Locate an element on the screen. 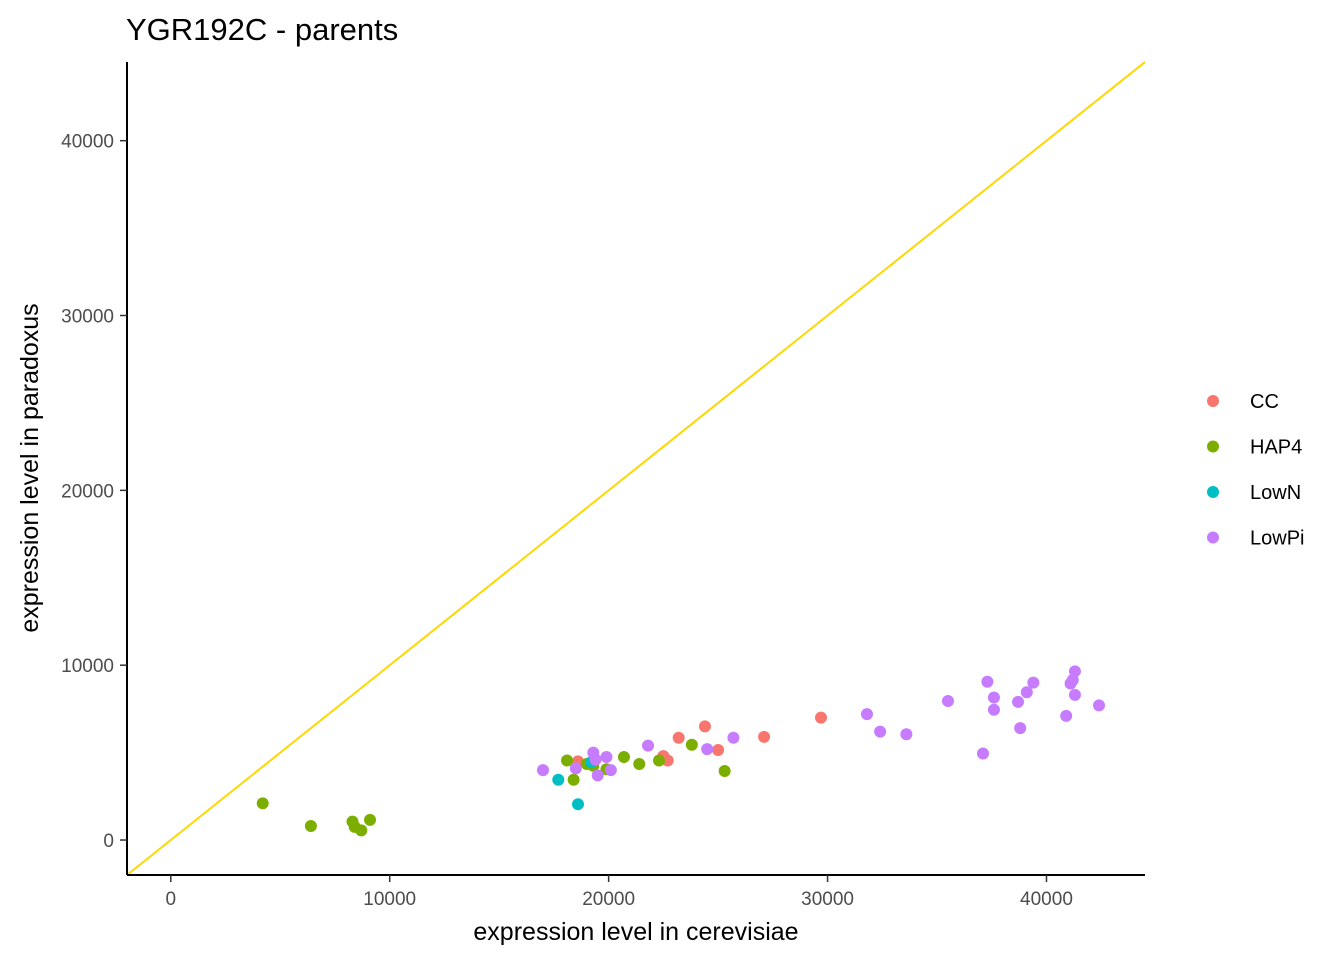 The height and width of the screenshot is (960, 1344). y-tick-label: 10000 is located at coordinates (87, 666).